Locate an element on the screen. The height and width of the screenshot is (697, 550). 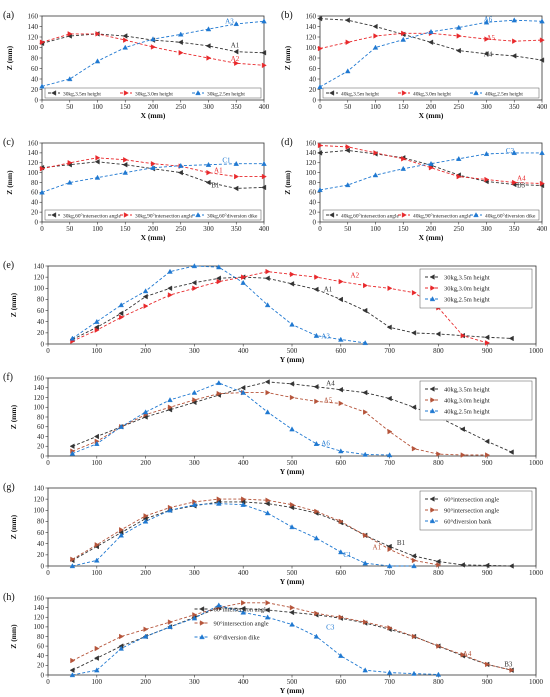
x-tick-label: 150 is located at coordinates (125, 107).